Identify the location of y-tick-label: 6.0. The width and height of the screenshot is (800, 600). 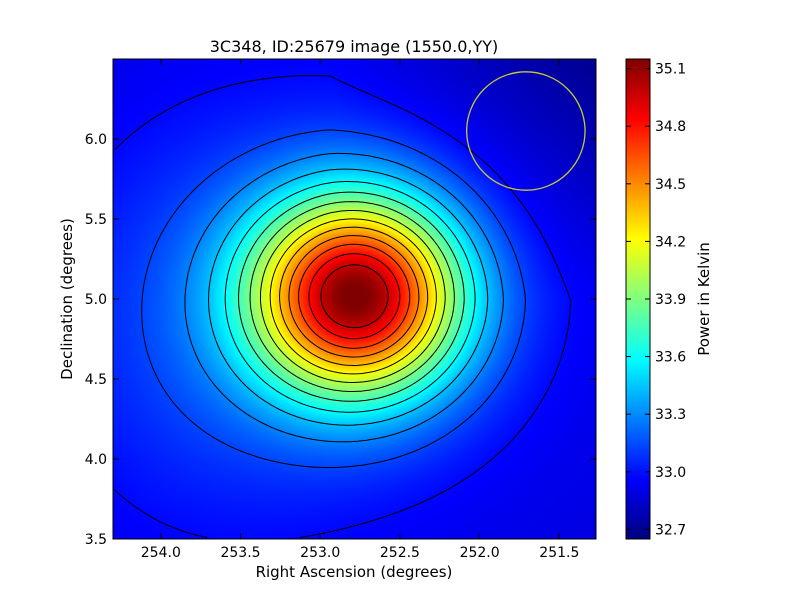
(96, 140).